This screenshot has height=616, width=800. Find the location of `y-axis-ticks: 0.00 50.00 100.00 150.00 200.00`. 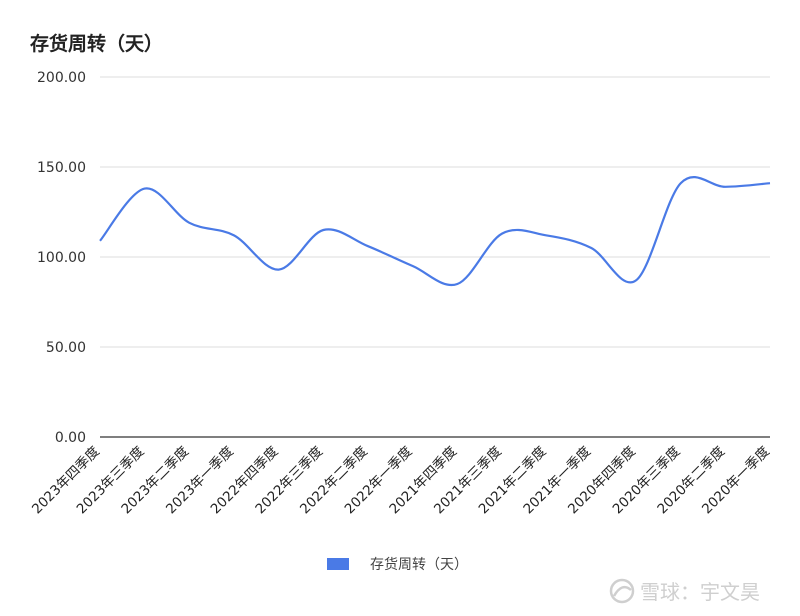

y-axis-ticks: 0.00 50.00 100.00 150.00 200.00 is located at coordinates (61, 258).